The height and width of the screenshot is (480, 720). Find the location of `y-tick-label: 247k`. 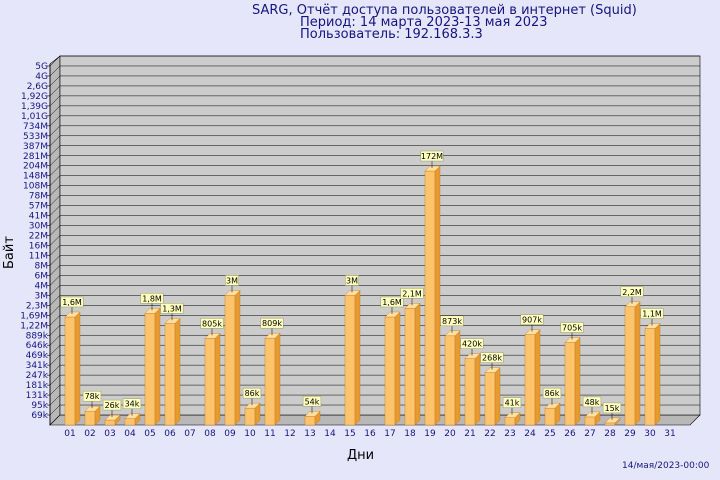

y-tick-label: 247k is located at coordinates (37, 376).